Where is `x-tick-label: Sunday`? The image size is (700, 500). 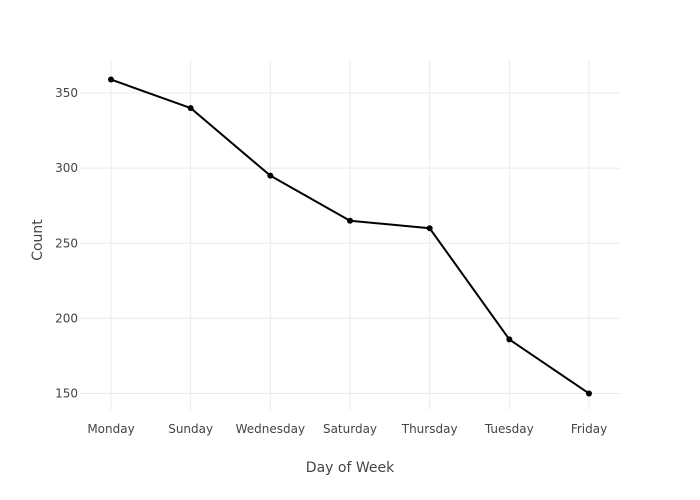
x-tick-label: Sunday is located at coordinates (190, 429).